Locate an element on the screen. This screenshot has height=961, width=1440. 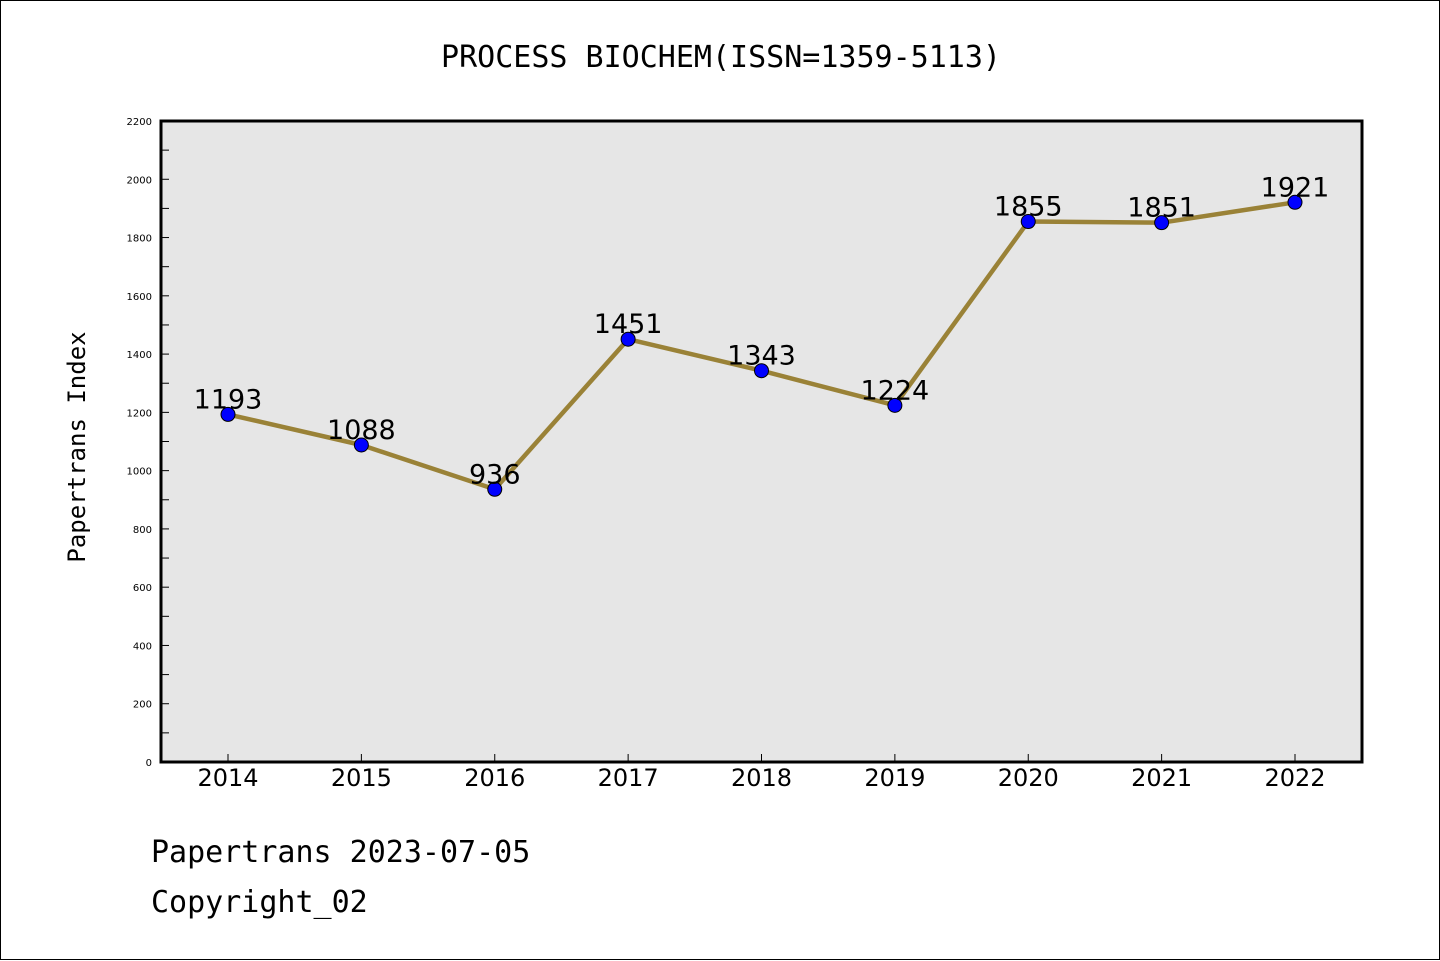
y-tick-label: 1000 is located at coordinates (139, 472).